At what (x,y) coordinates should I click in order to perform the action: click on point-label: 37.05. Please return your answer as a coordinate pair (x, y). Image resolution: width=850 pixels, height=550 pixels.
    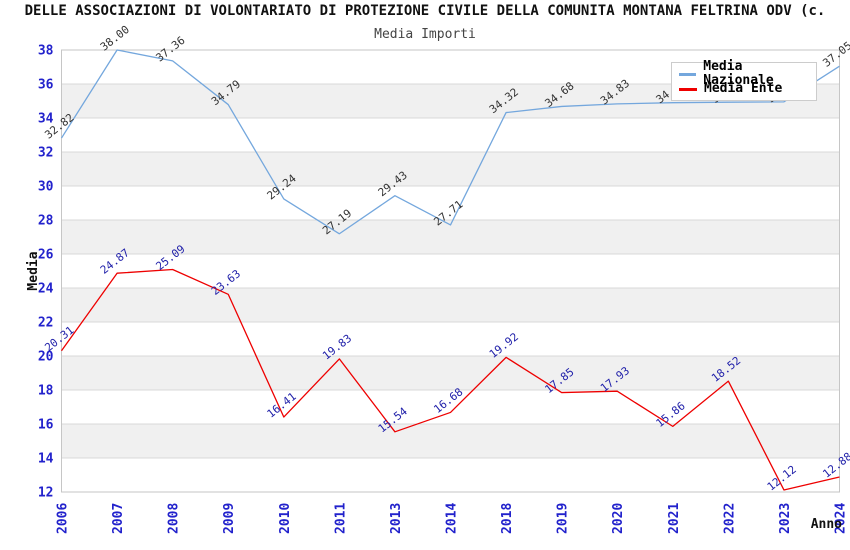
    Looking at the image, I should click on (835, 54).